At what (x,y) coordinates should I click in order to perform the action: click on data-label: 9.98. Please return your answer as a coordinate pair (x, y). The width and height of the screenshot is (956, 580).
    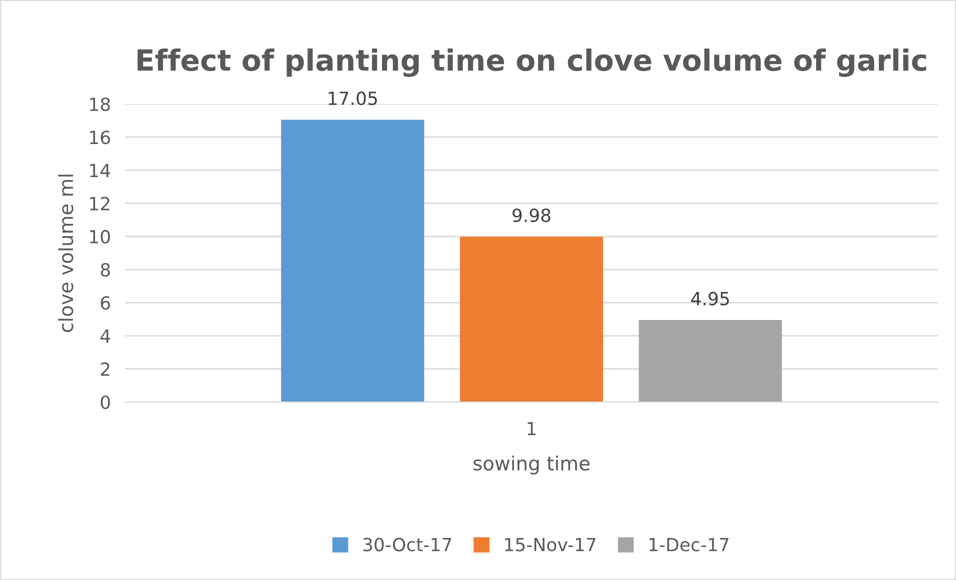
    Looking at the image, I should click on (531, 215).